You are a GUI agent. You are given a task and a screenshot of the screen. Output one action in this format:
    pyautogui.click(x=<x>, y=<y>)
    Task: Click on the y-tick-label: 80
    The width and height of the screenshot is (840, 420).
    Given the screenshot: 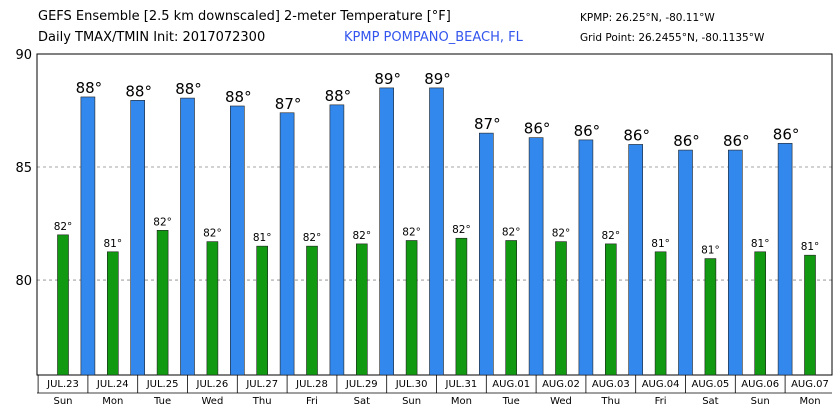 What is the action you would take?
    pyautogui.click(x=23, y=281)
    